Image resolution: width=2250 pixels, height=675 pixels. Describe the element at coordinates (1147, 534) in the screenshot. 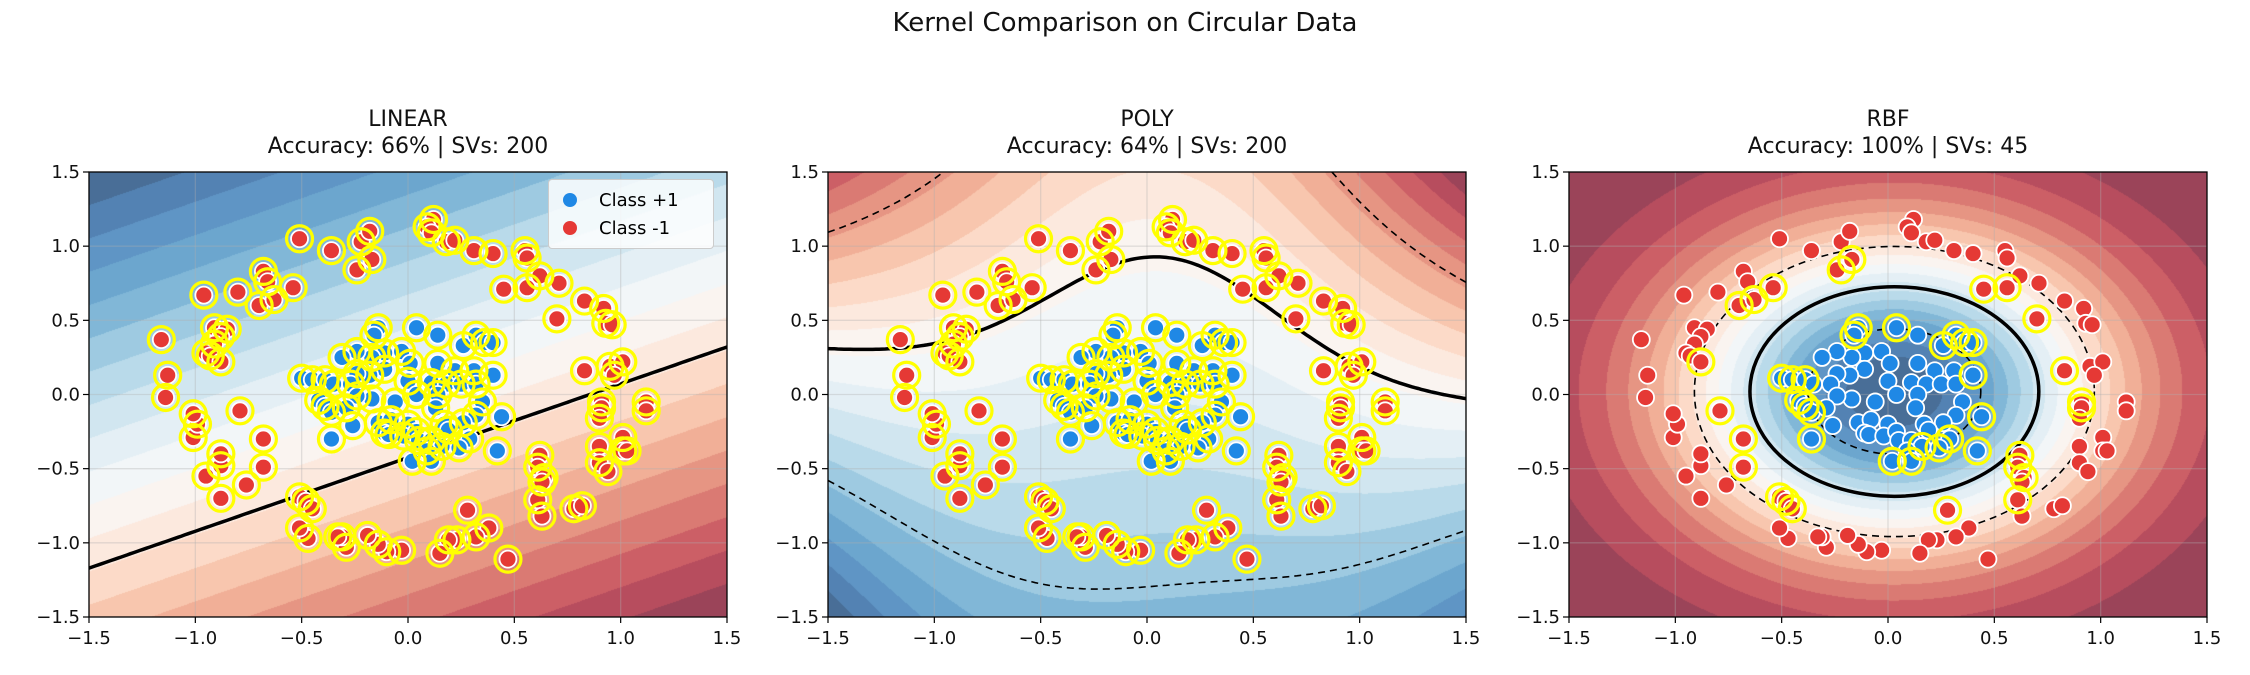

I see `margin-line-lower` at that location.